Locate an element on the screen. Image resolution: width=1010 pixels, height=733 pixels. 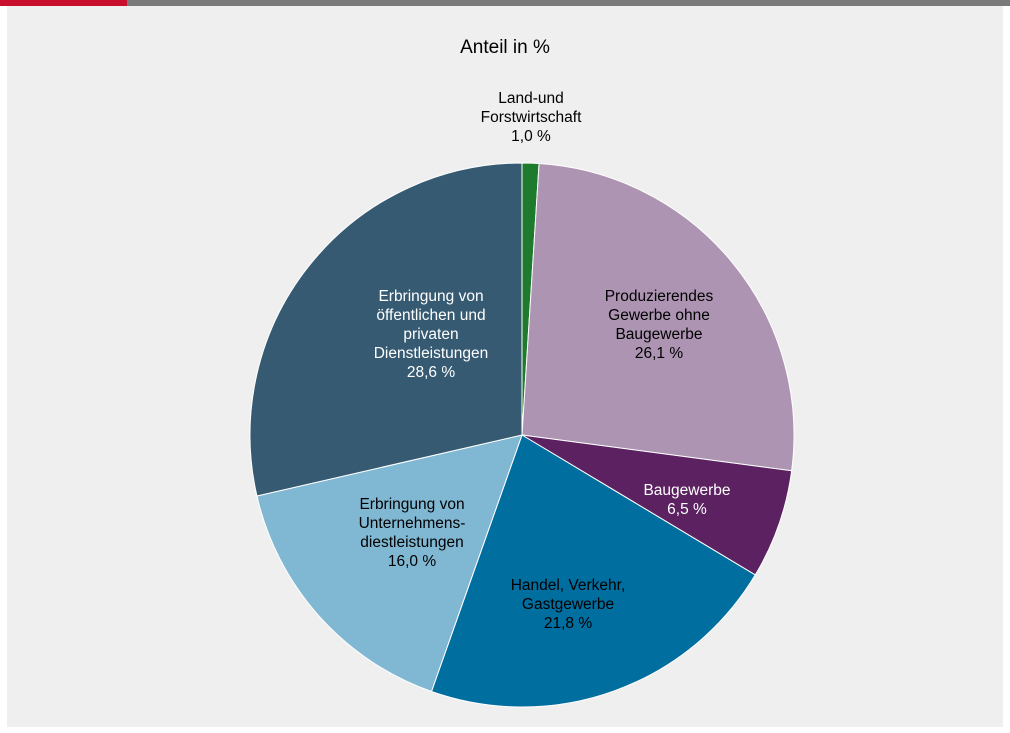
slice-label-line: Gewerbe ohne is located at coordinates (659, 315).